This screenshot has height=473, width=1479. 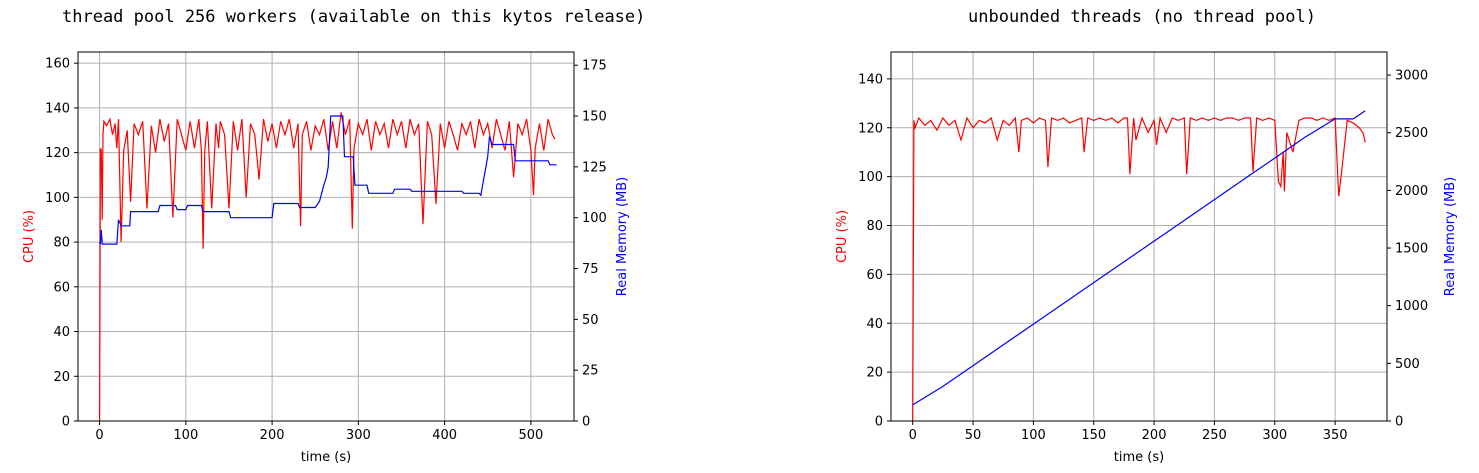 I want to click on y-right-tick-label: 150, so click(x=594, y=117).